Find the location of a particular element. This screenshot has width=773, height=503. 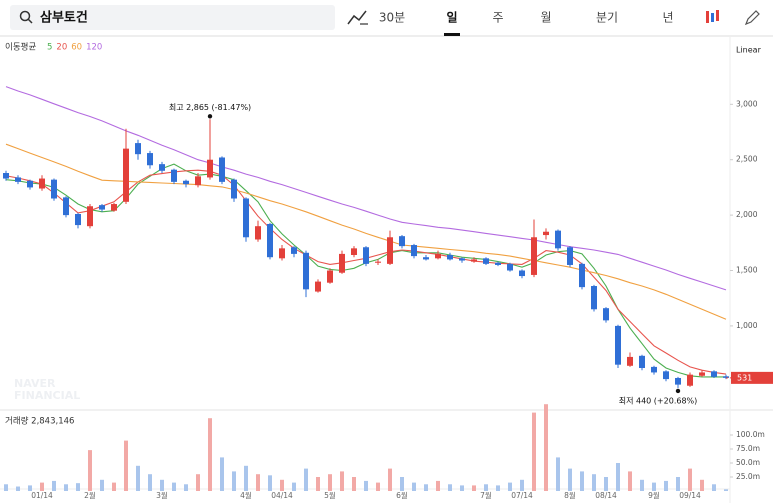

tab-underline is located at coordinates (452, 34).